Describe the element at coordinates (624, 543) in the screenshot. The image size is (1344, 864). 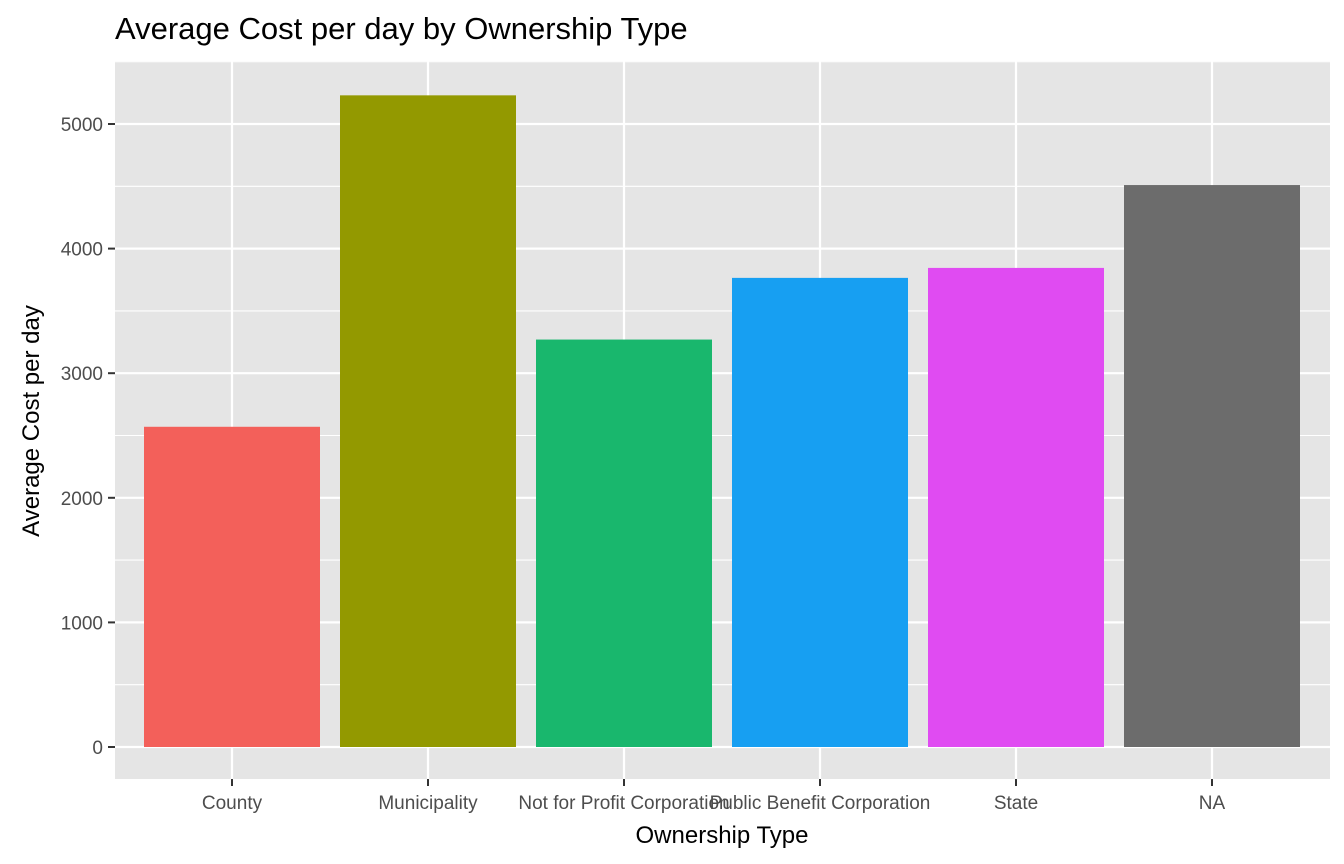
I see `bar-not-for-profit-corporation` at that location.